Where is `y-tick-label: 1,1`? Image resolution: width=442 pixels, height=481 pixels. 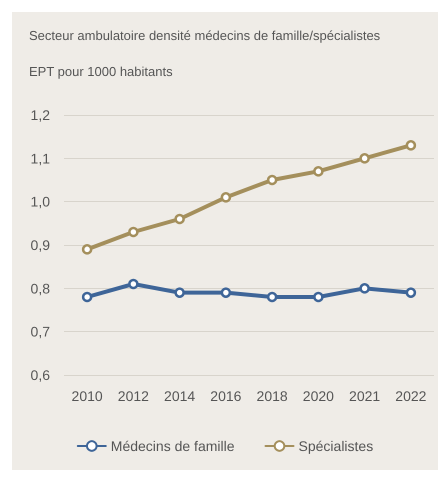 y-tick-label: 1,1 is located at coordinates (40, 158).